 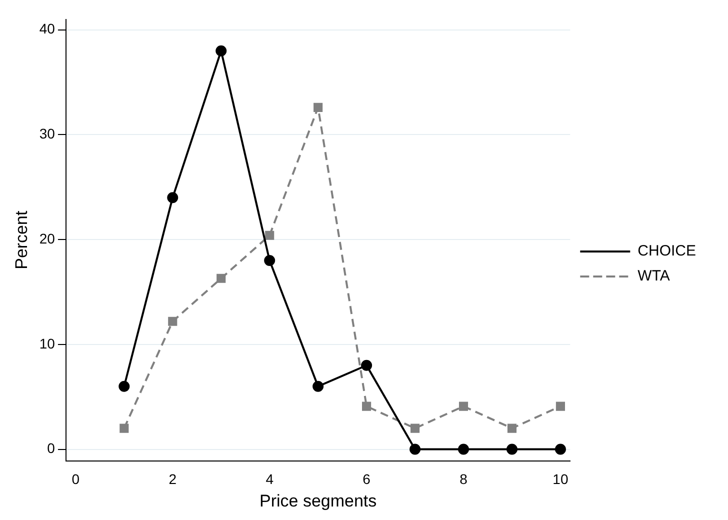 I want to click on x-axis-title: Price segments, so click(x=318, y=500).